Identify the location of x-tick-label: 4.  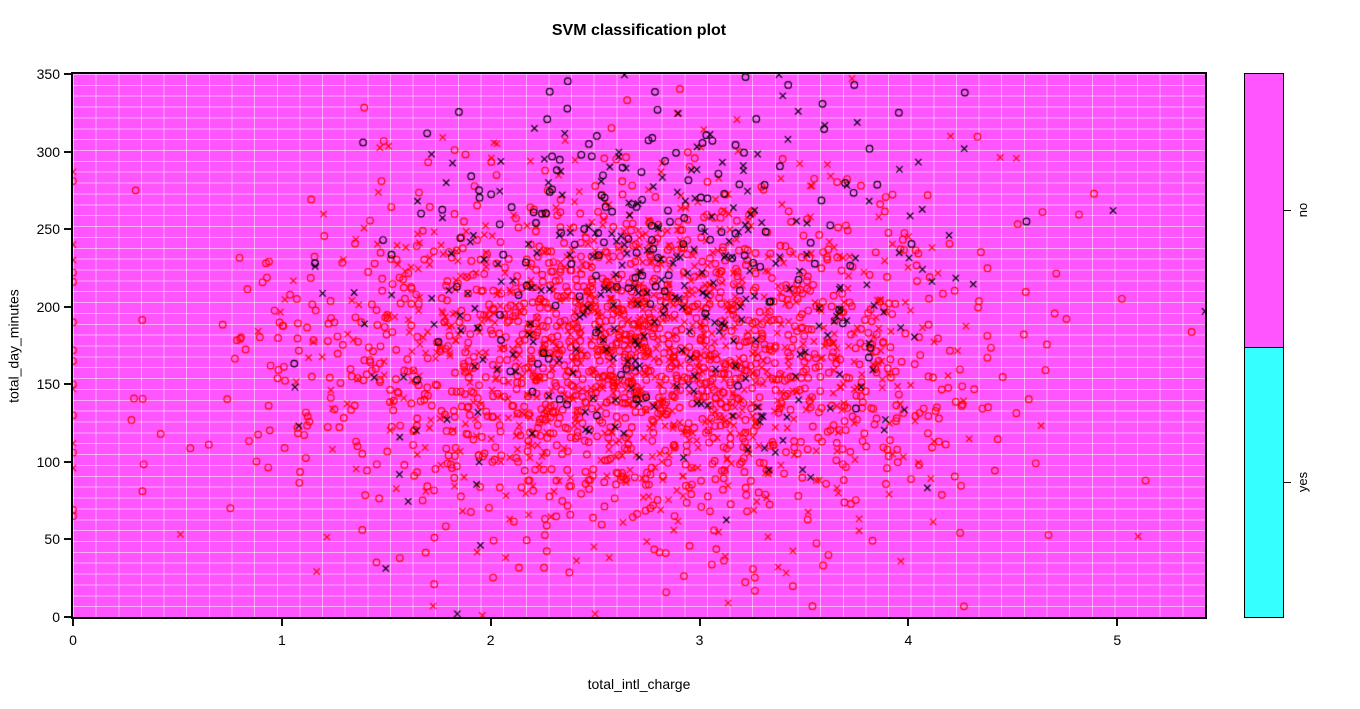
(908, 640).